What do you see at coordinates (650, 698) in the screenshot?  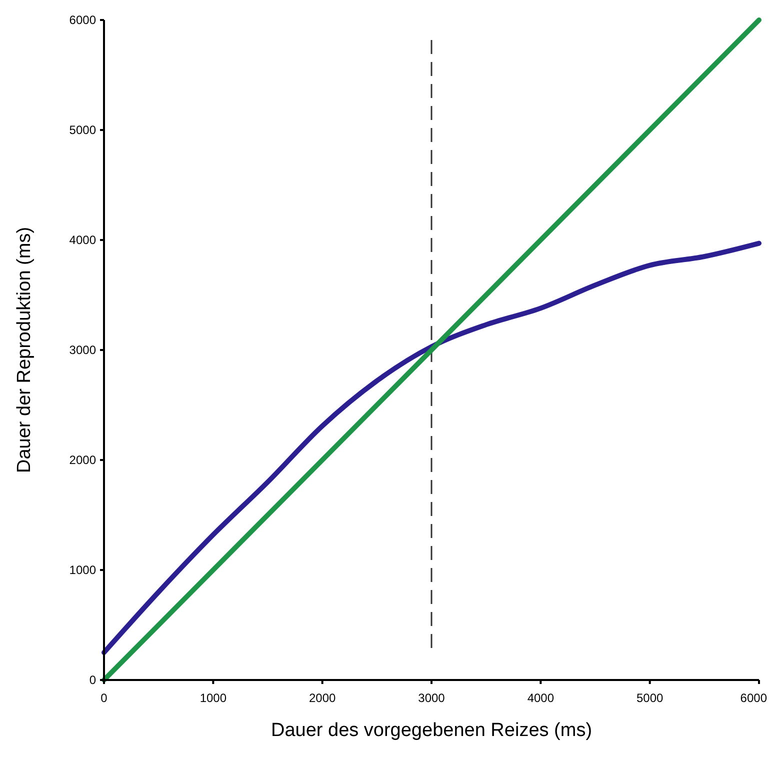 I see `x-tick-label: 5000` at bounding box center [650, 698].